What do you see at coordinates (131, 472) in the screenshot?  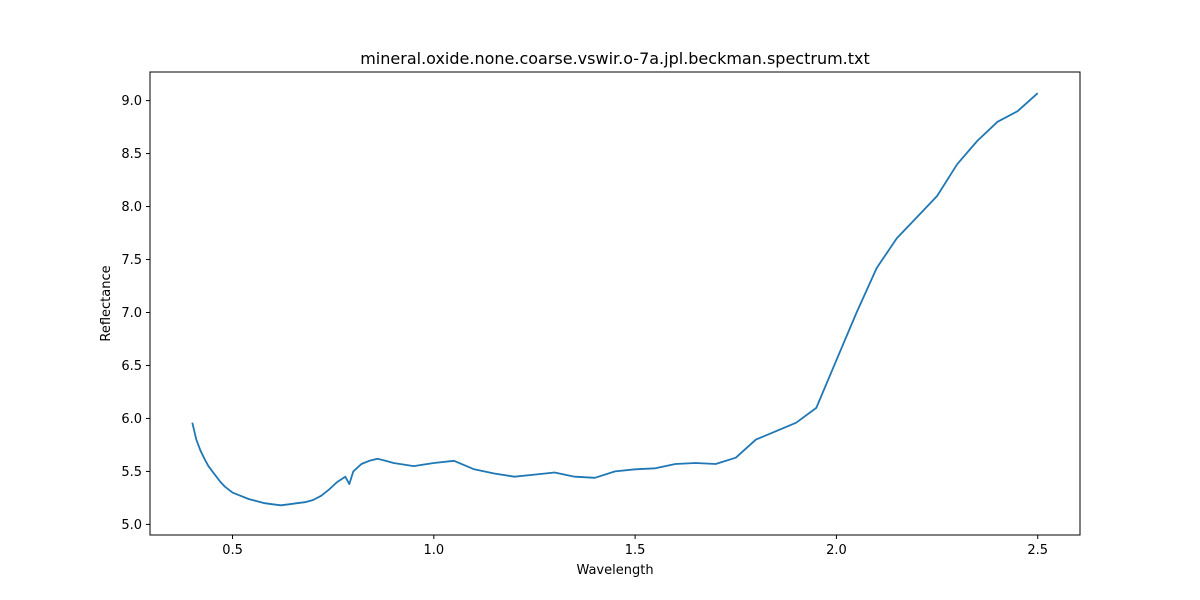 I see `y-tick-label: 5.5` at bounding box center [131, 472].